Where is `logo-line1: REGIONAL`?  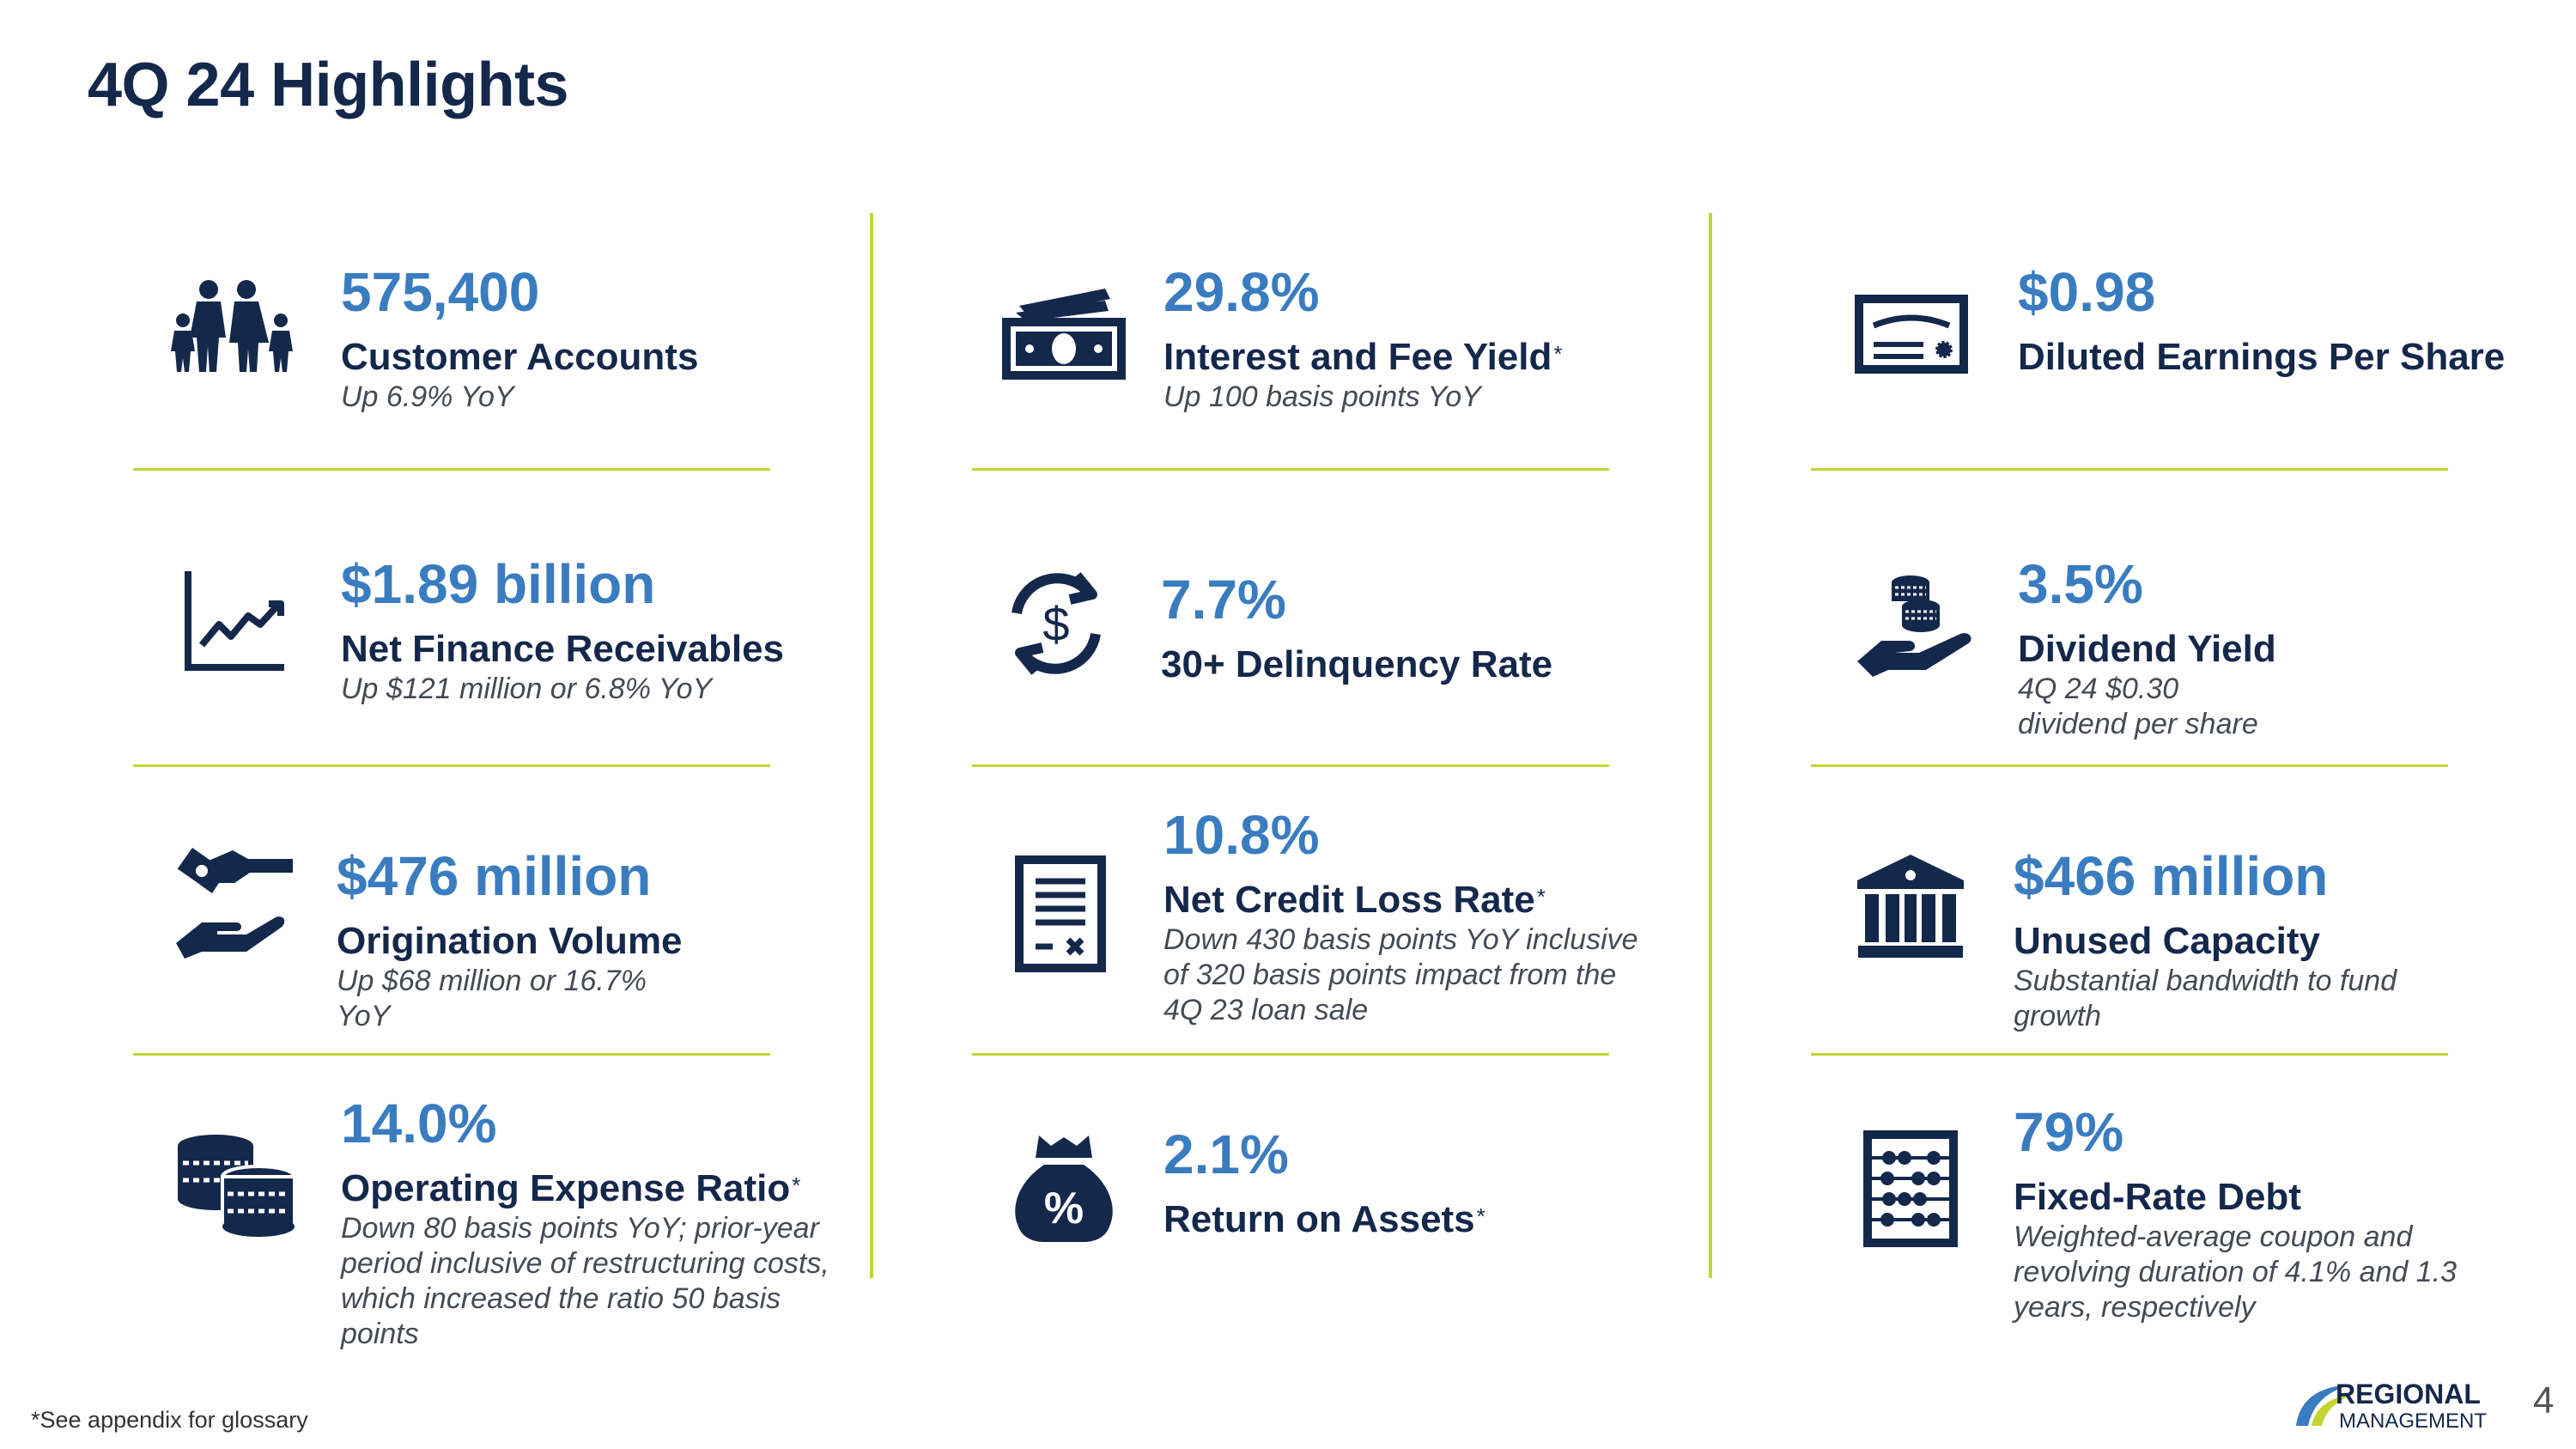
logo-line1: REGIONAL is located at coordinates (2408, 1394).